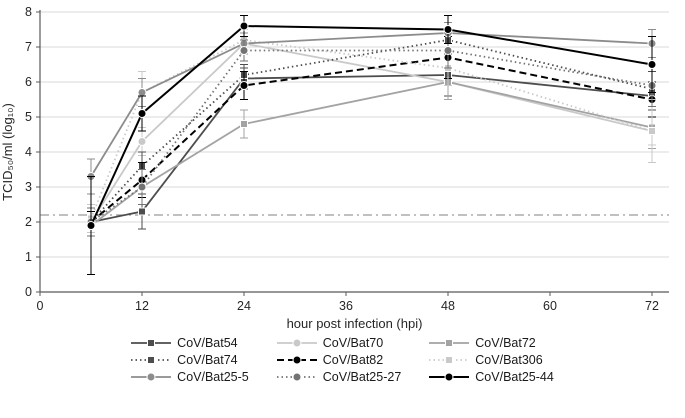 The height and width of the screenshot is (418, 685). Describe the element at coordinates (28, 292) in the screenshot. I see `y-tick-label: 0` at that location.